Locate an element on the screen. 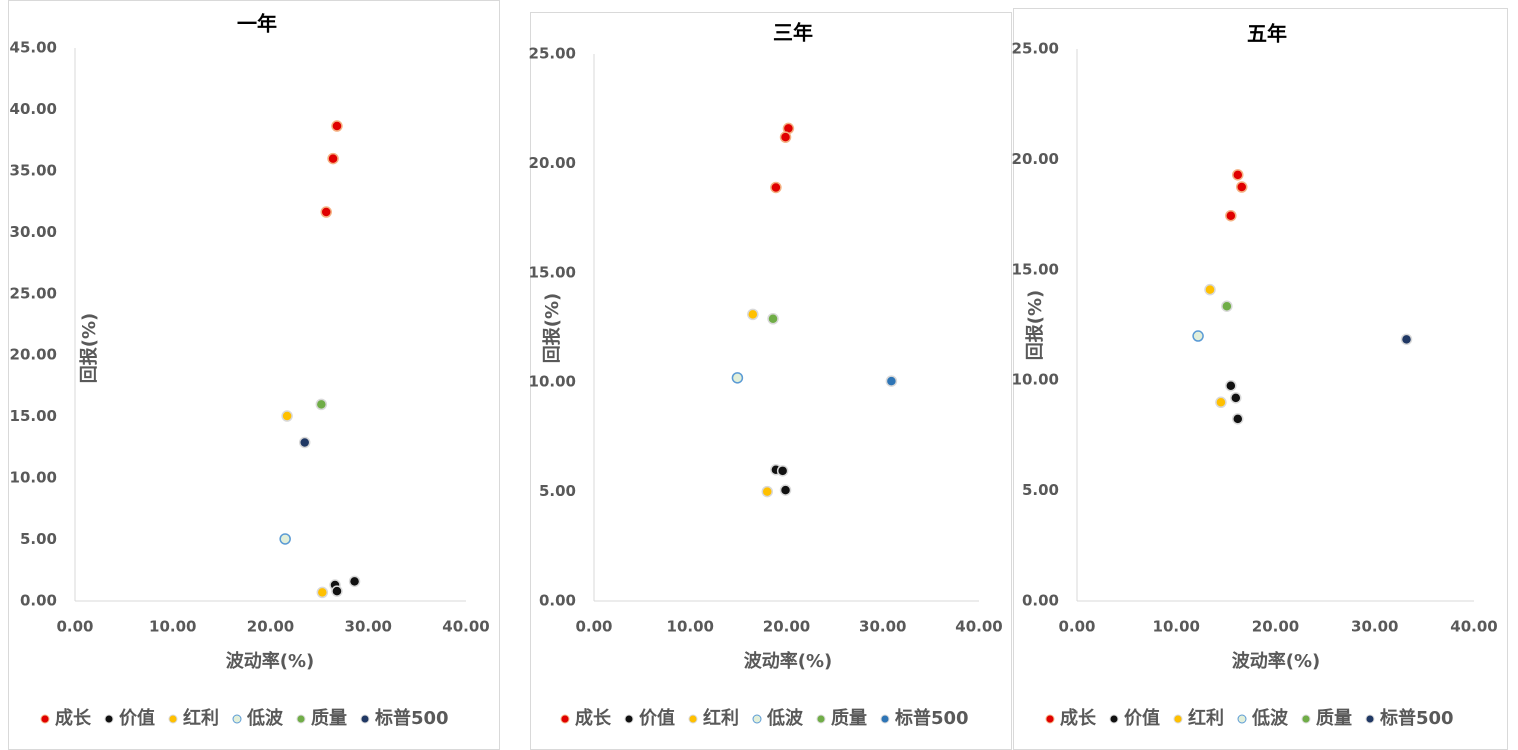 This screenshot has height=750, width=1518. chart-title: 一年 is located at coordinates (257, 24).